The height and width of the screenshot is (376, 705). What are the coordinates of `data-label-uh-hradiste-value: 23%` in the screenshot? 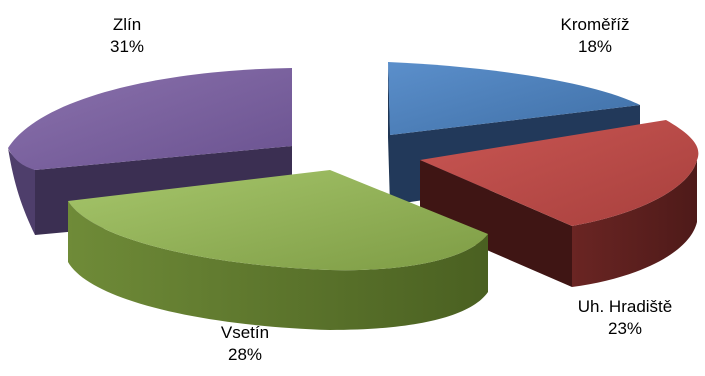 It's located at (625, 328).